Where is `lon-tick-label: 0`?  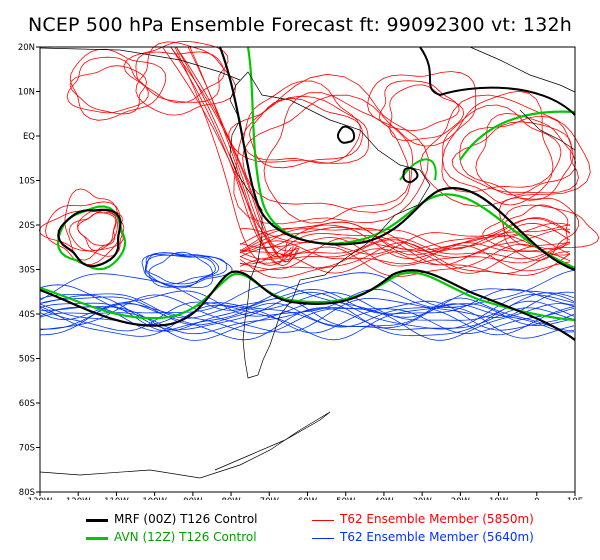
lon-tick-label: 0 is located at coordinates (536, 498).